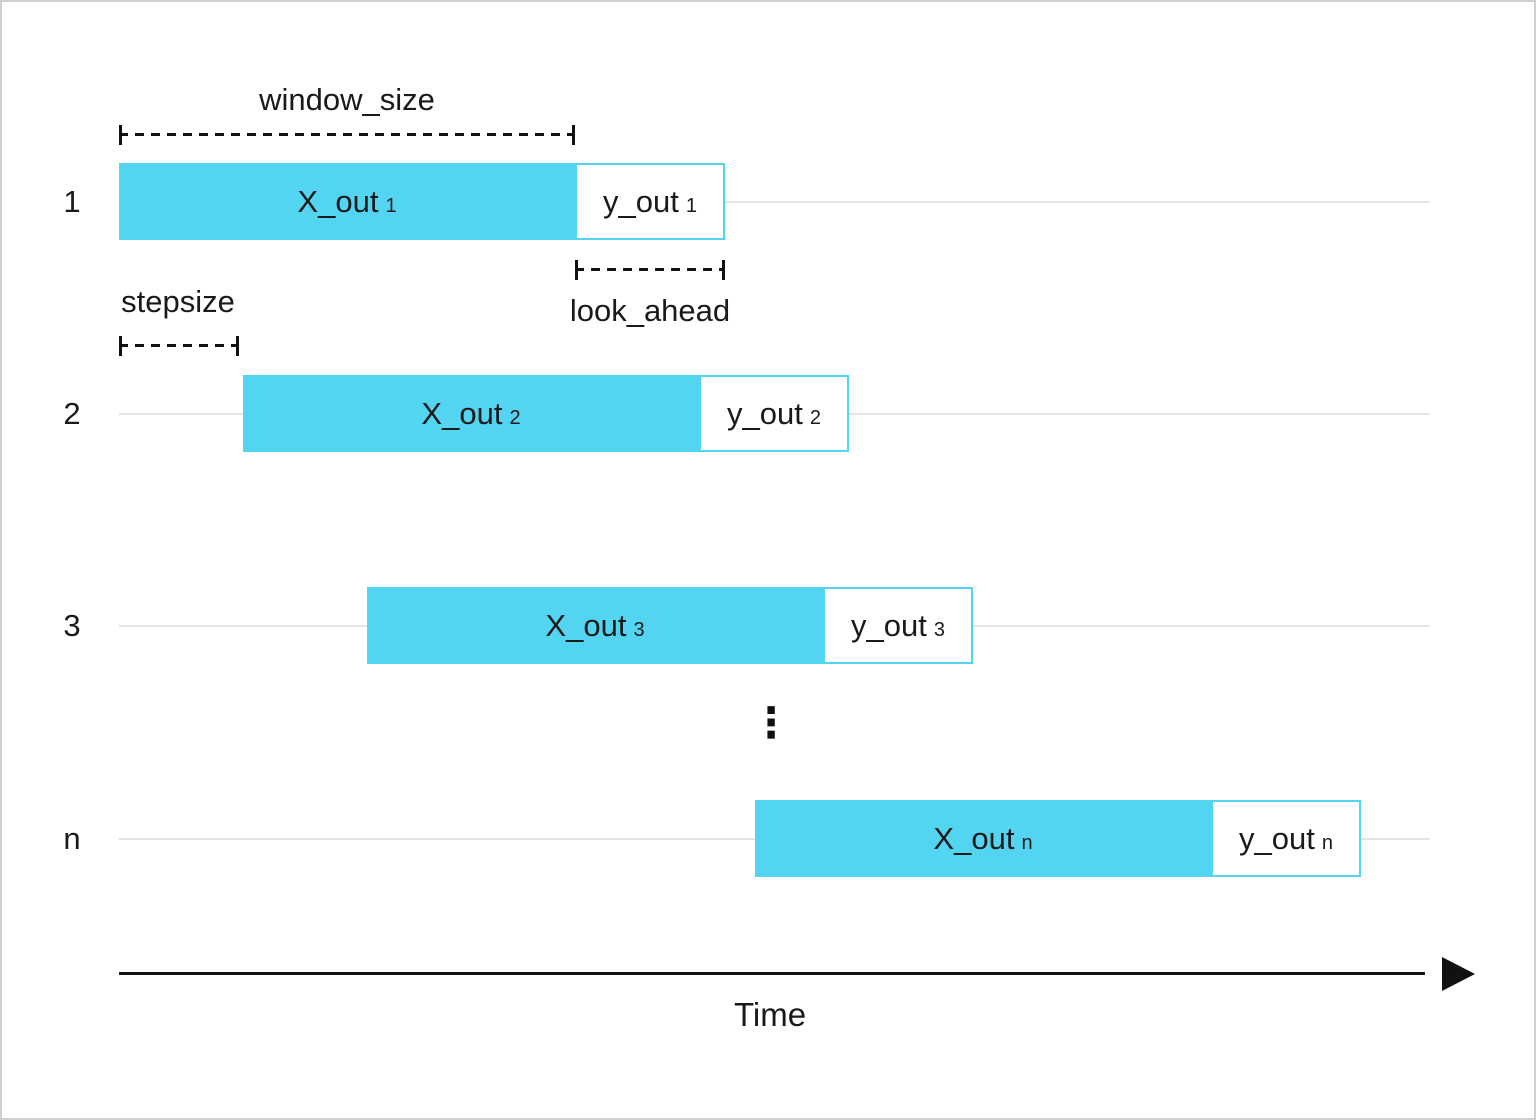 Image resolution: width=1536 pixels, height=1120 pixels. What do you see at coordinates (639, 629) in the screenshot?
I see `x-window-subscript: 3` at bounding box center [639, 629].